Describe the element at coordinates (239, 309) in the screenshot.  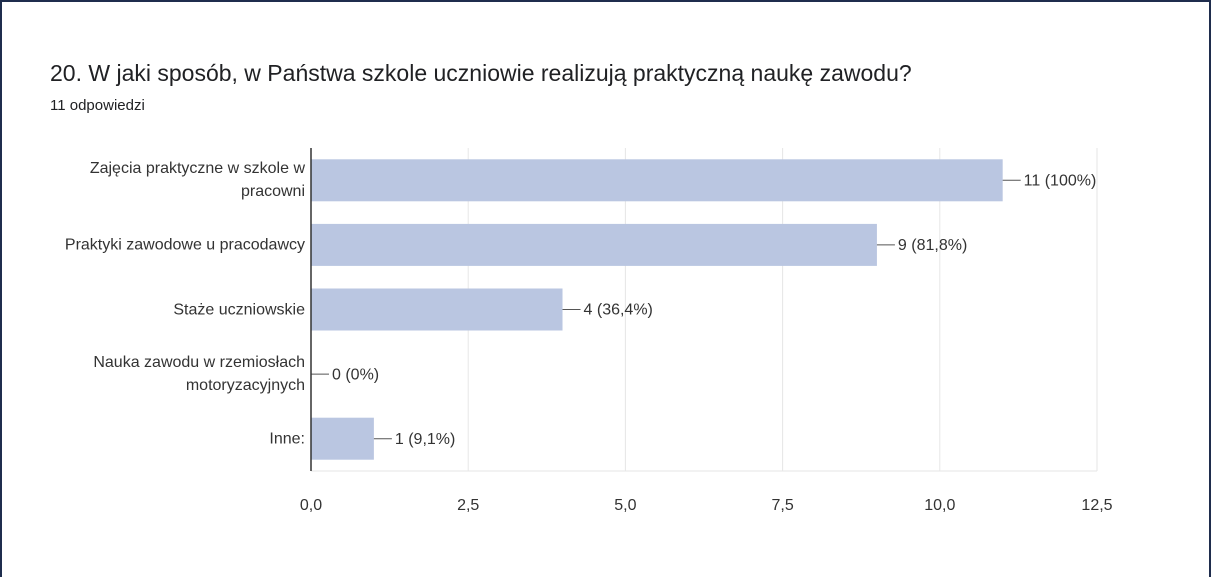
I see `y-tick-label: Staże uczniowskie` at that location.